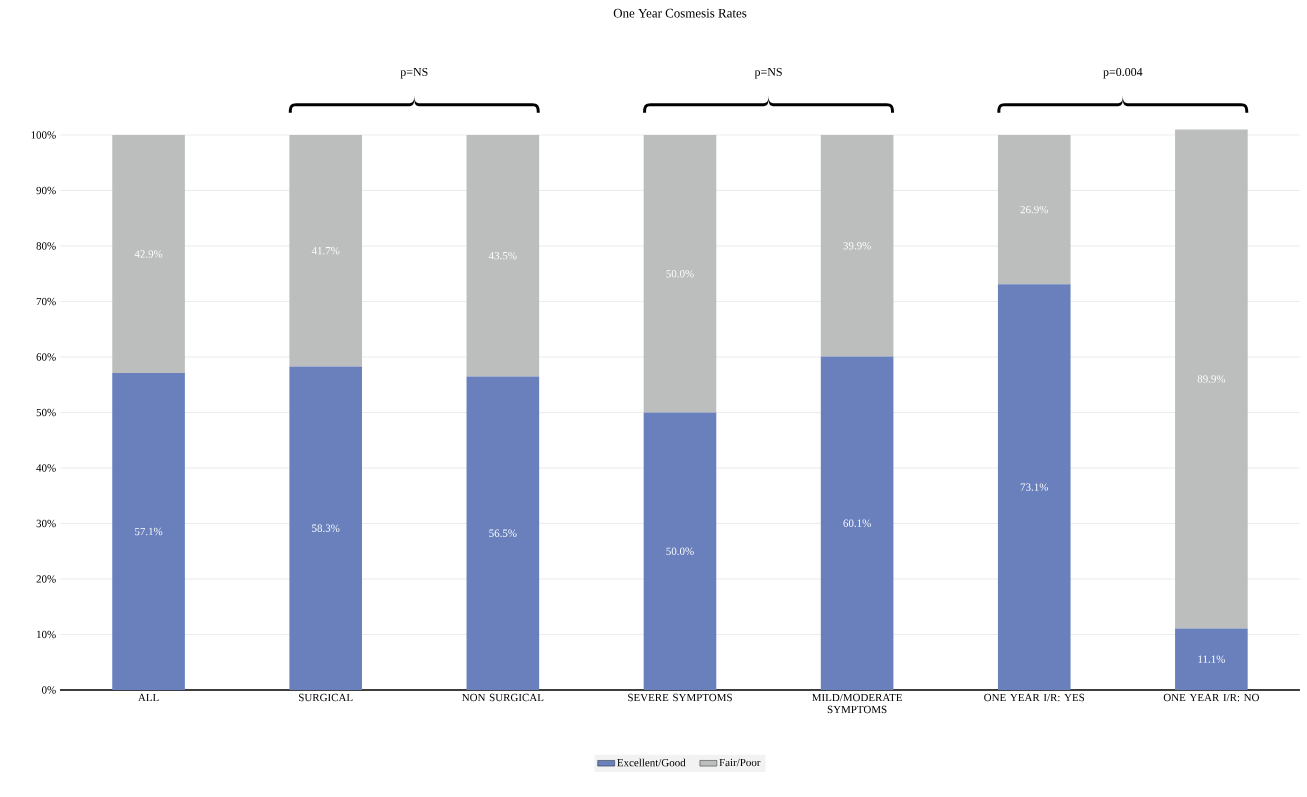  I want to click on y-tick-label: 50%, so click(46, 412).